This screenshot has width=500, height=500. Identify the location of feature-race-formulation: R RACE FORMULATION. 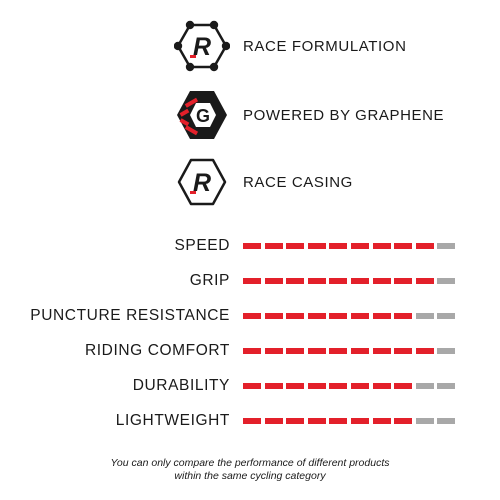
(290, 46).